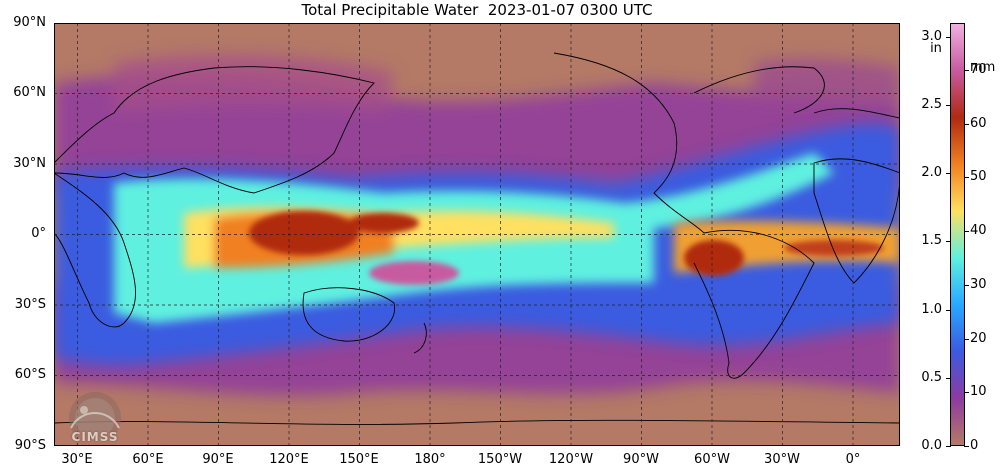  Describe the element at coordinates (430, 459) in the screenshot. I see `lon-label-180: 180°` at that location.